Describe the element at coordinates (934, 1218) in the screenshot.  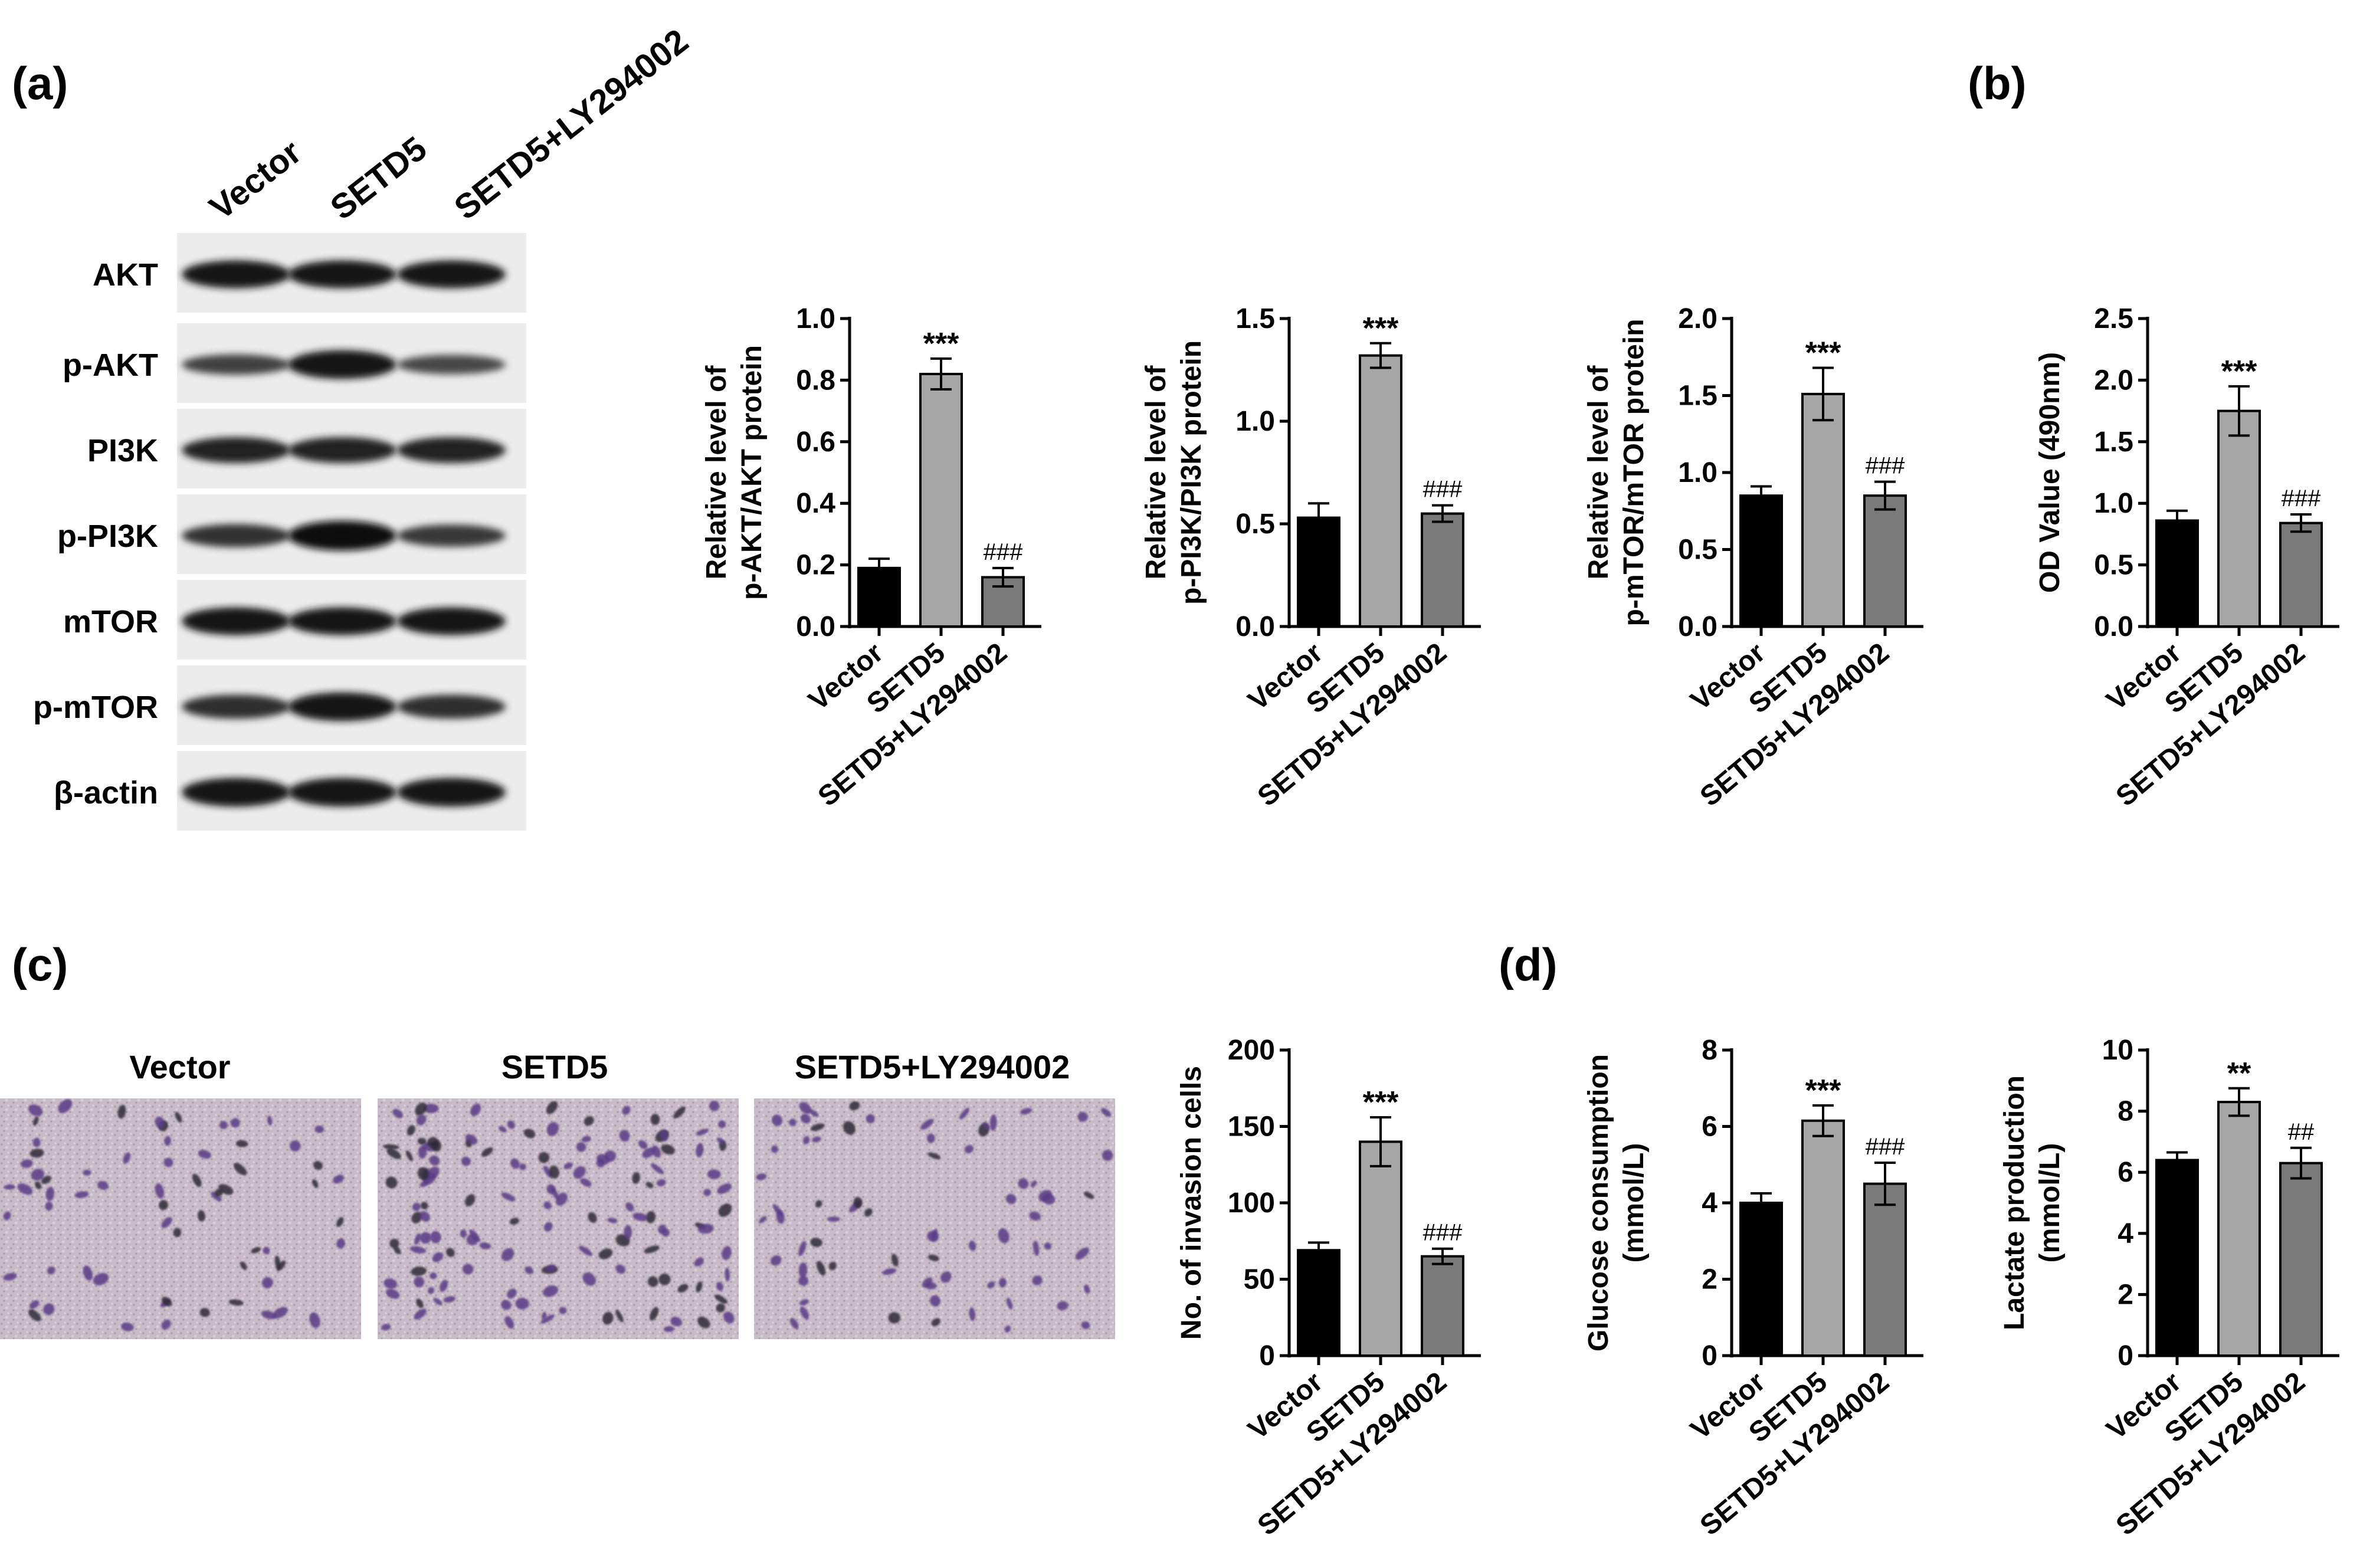
I see `micrograph-setd5-ly294002` at that location.